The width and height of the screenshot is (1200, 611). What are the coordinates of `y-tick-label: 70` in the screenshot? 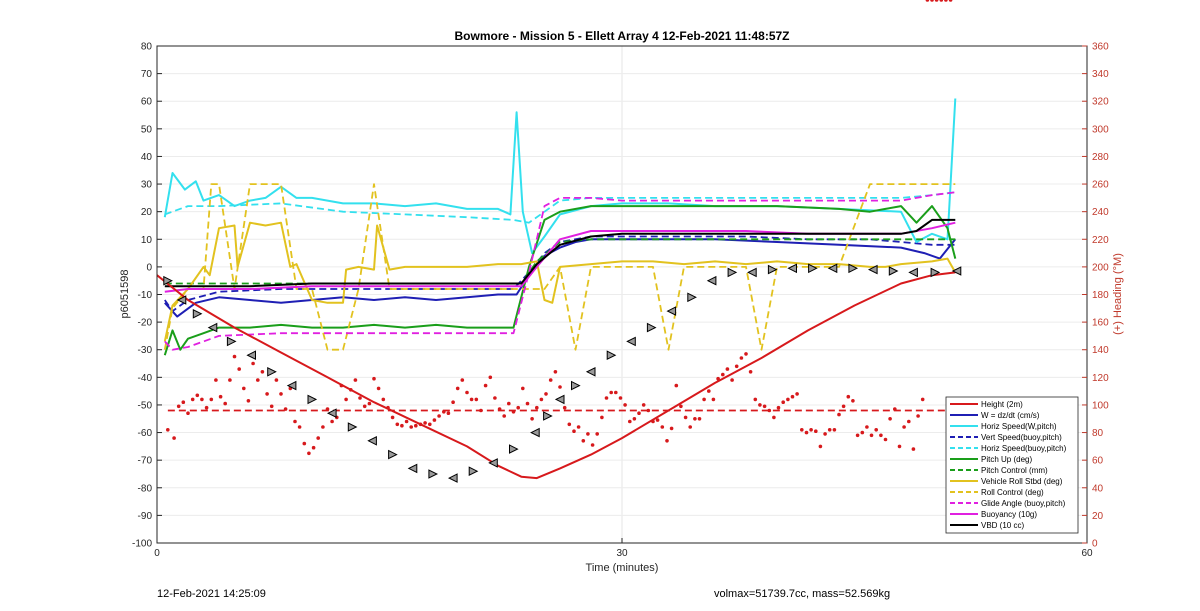 It's located at (147, 74).